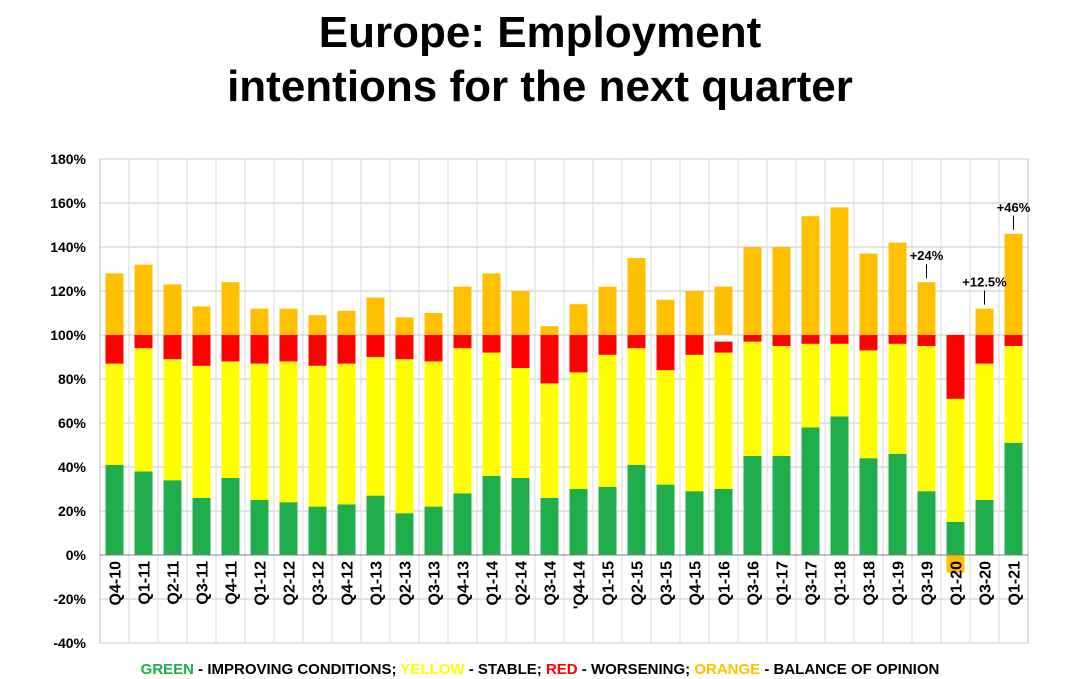  I want to click on x-tick-label: Q1-13, so click(377, 583).